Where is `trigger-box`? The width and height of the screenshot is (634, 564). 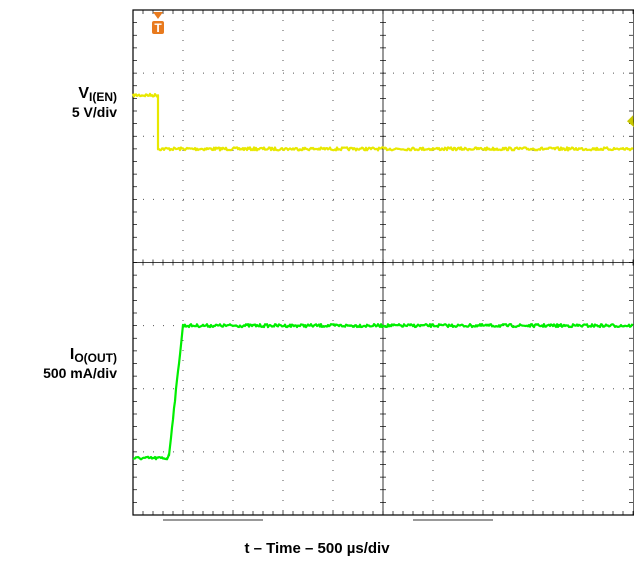
trigger-box is located at coordinates (158, 27).